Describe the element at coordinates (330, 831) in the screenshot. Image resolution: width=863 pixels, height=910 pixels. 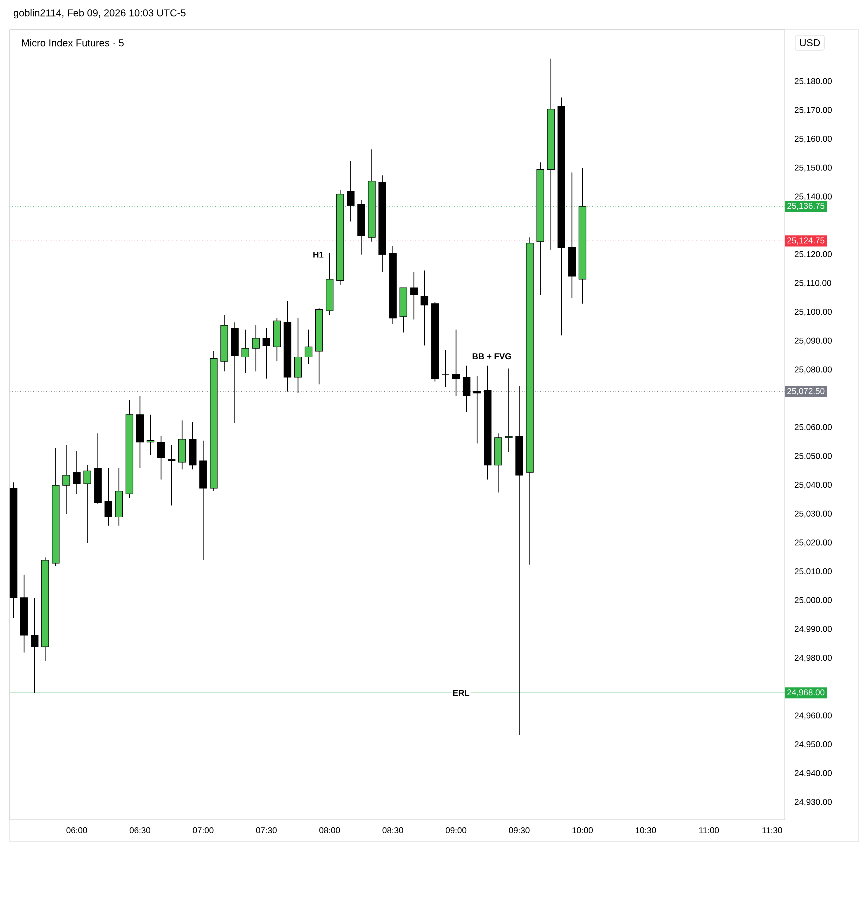
I see `x-tick-label: 08:00` at that location.